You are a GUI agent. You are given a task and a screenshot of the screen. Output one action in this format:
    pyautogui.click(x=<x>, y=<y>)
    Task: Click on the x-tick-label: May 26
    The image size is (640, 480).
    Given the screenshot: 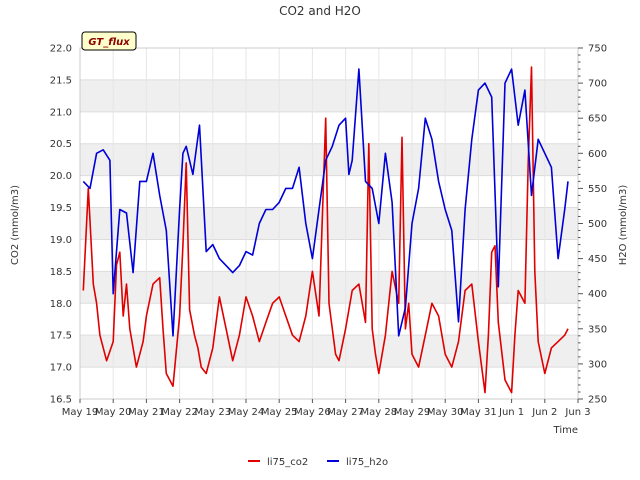 What is the action you would take?
    pyautogui.click(x=312, y=412)
    